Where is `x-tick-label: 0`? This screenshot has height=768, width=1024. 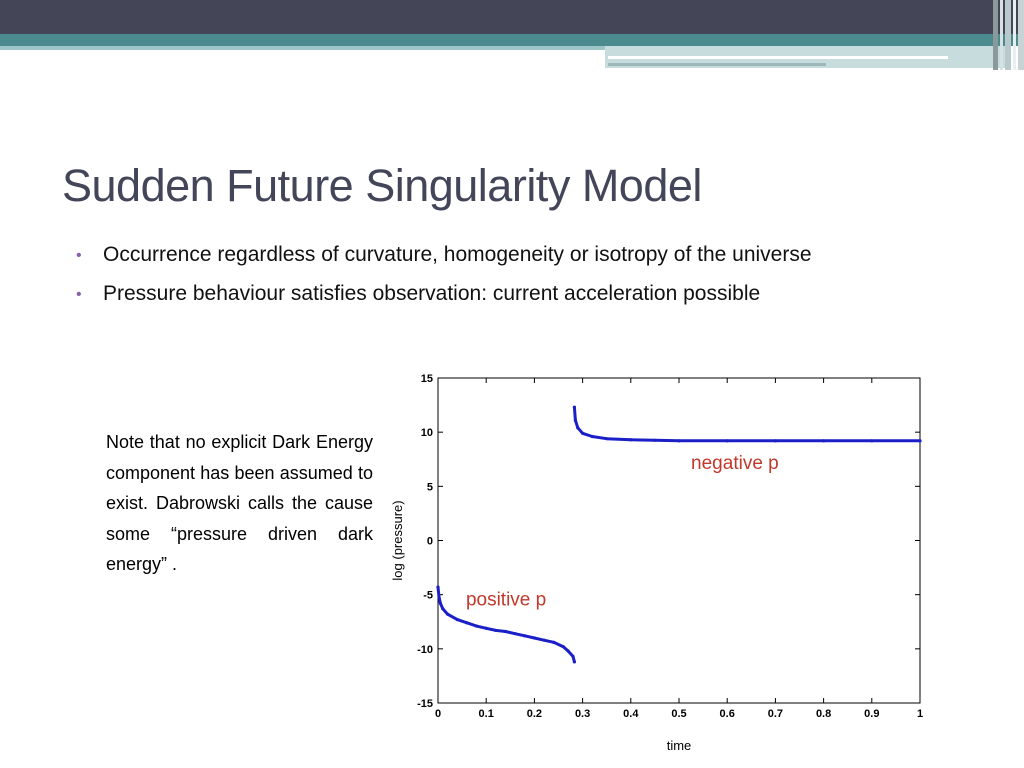 x-tick-label: 0 is located at coordinates (438, 714).